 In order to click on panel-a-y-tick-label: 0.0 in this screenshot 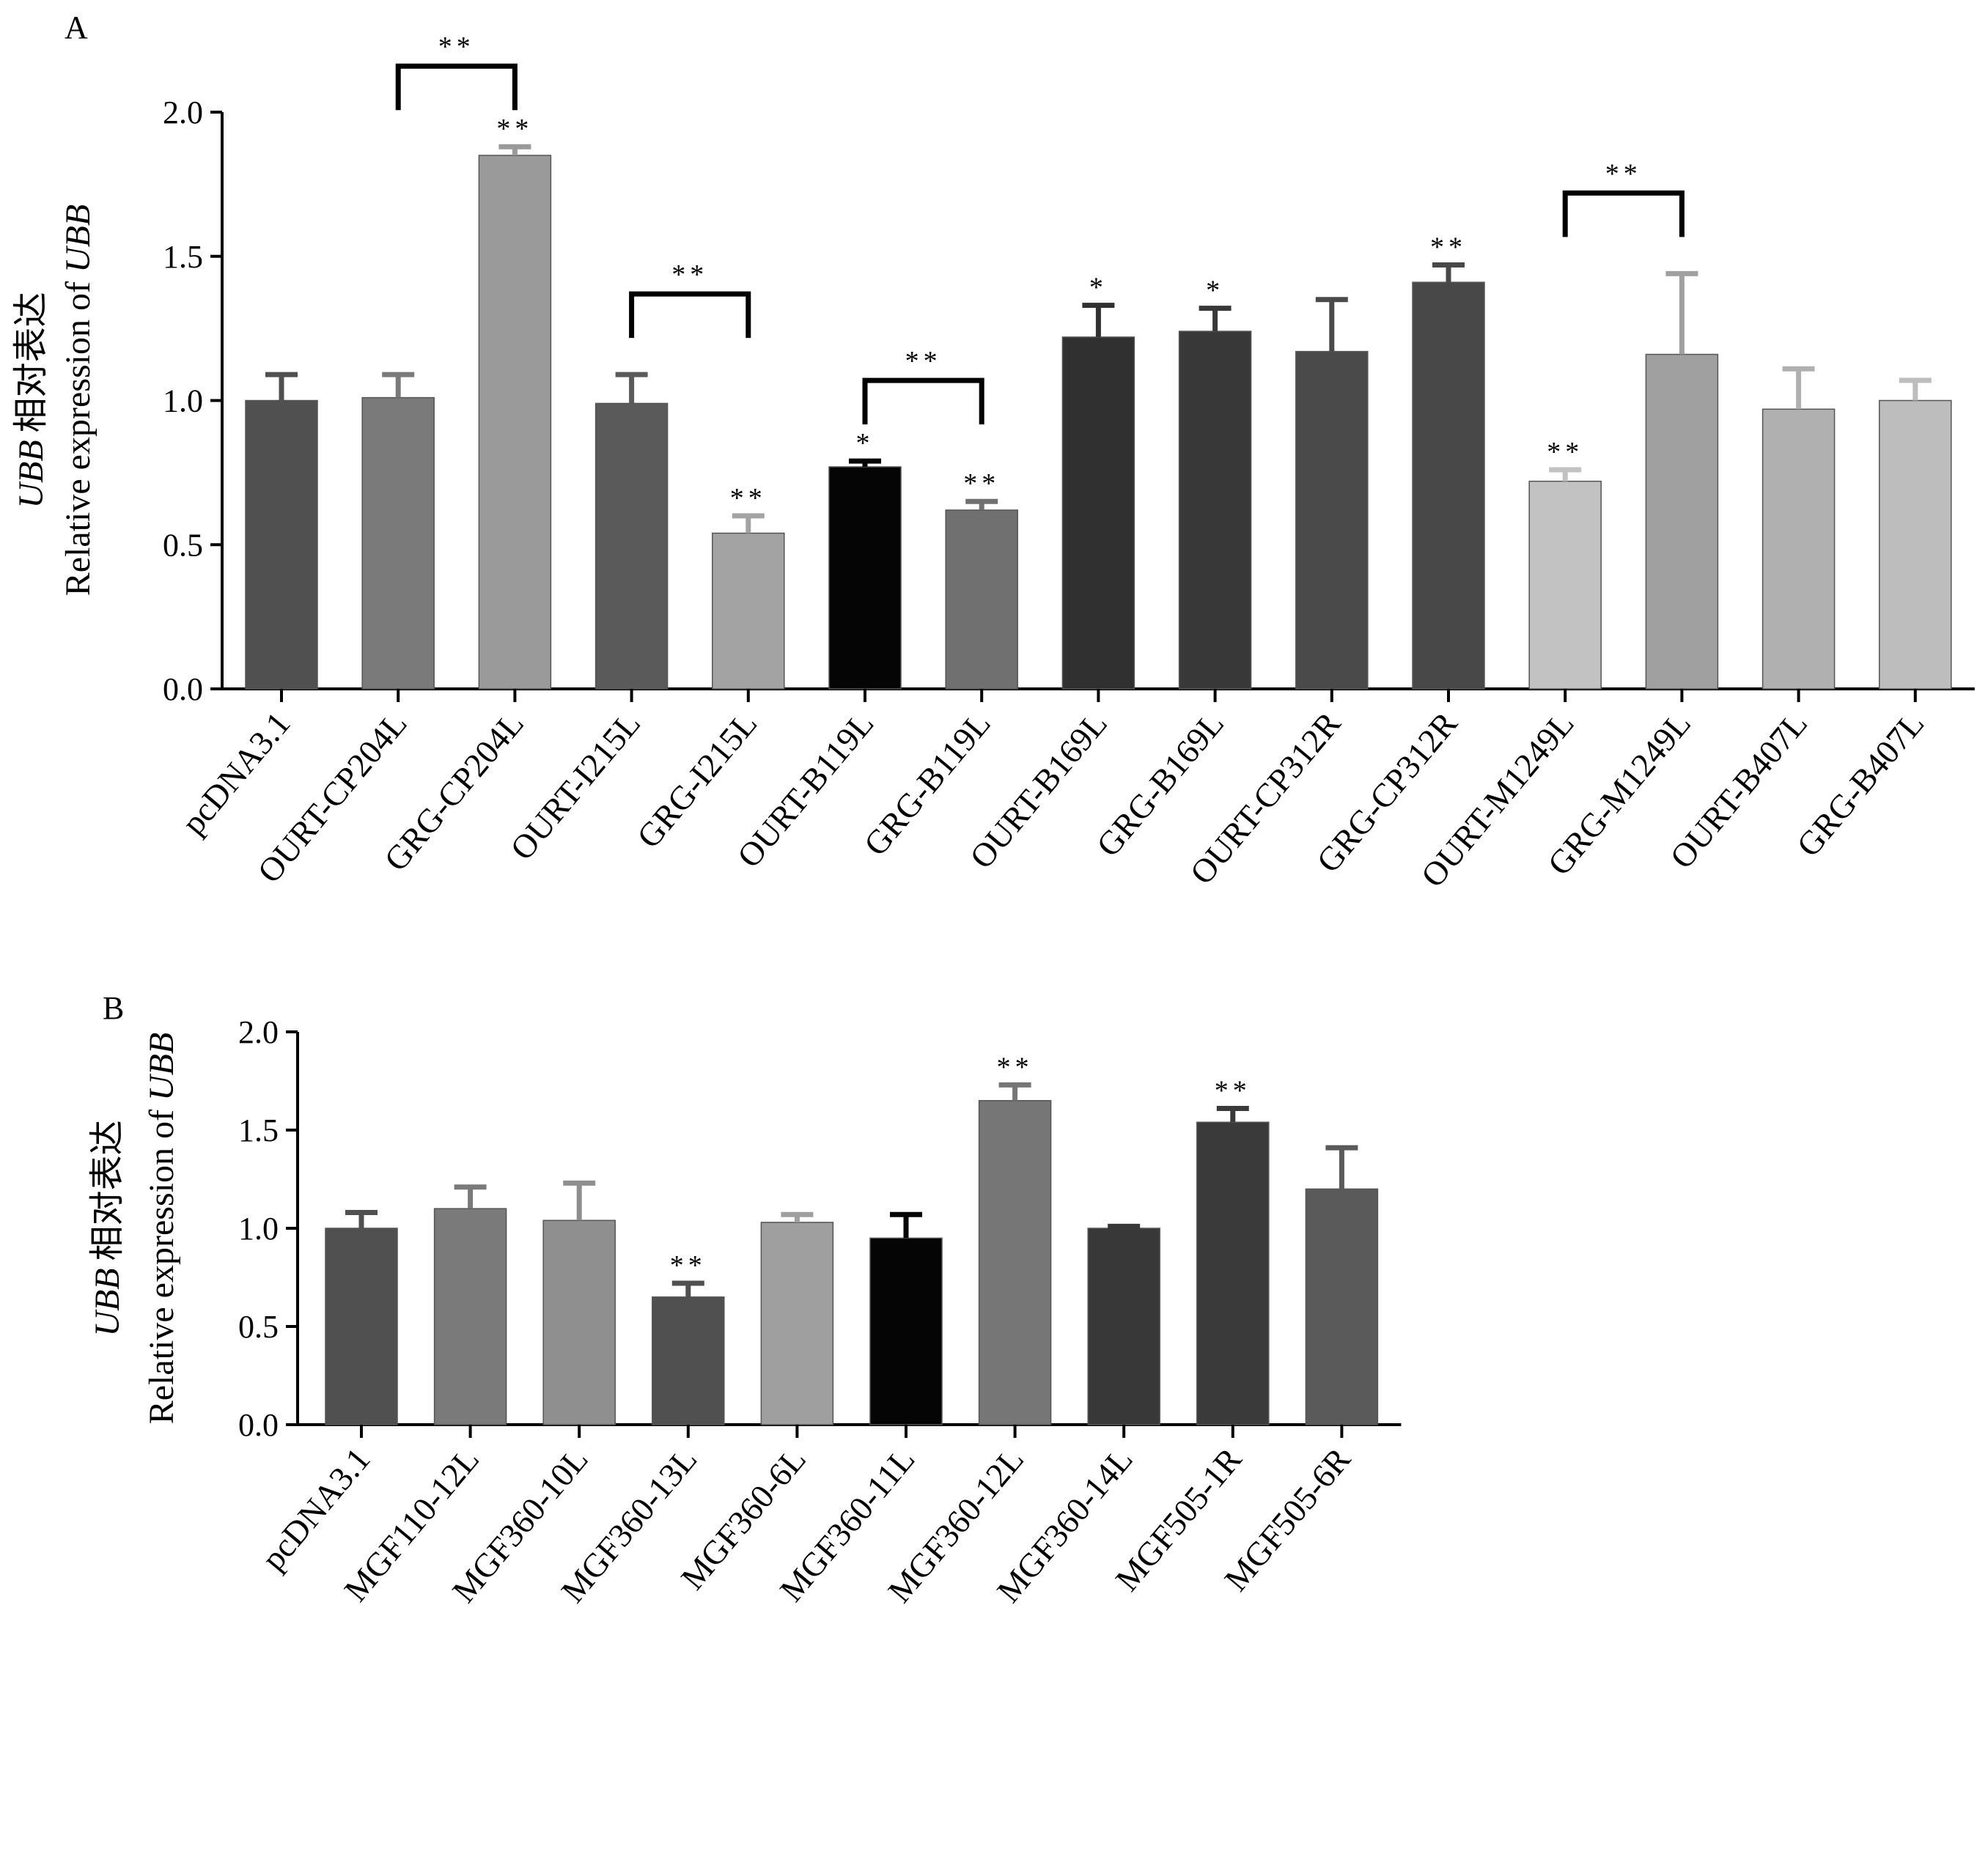, I will do `click(183, 689)`.